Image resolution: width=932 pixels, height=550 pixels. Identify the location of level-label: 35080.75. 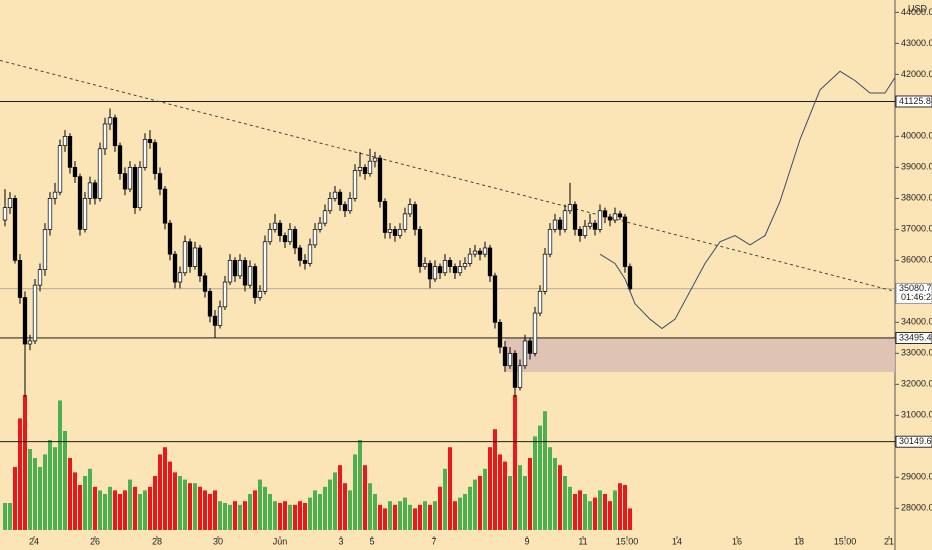
(915, 288).